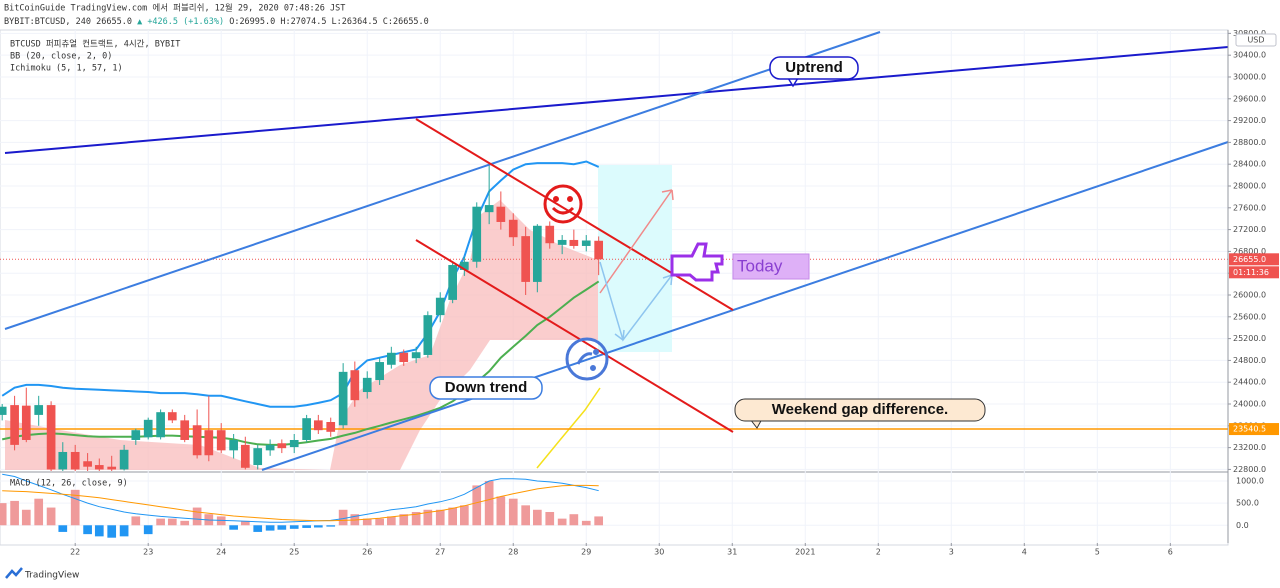 This screenshot has height=588, width=1280. I want to click on y-tick-label: 28800.0, so click(1249, 142).